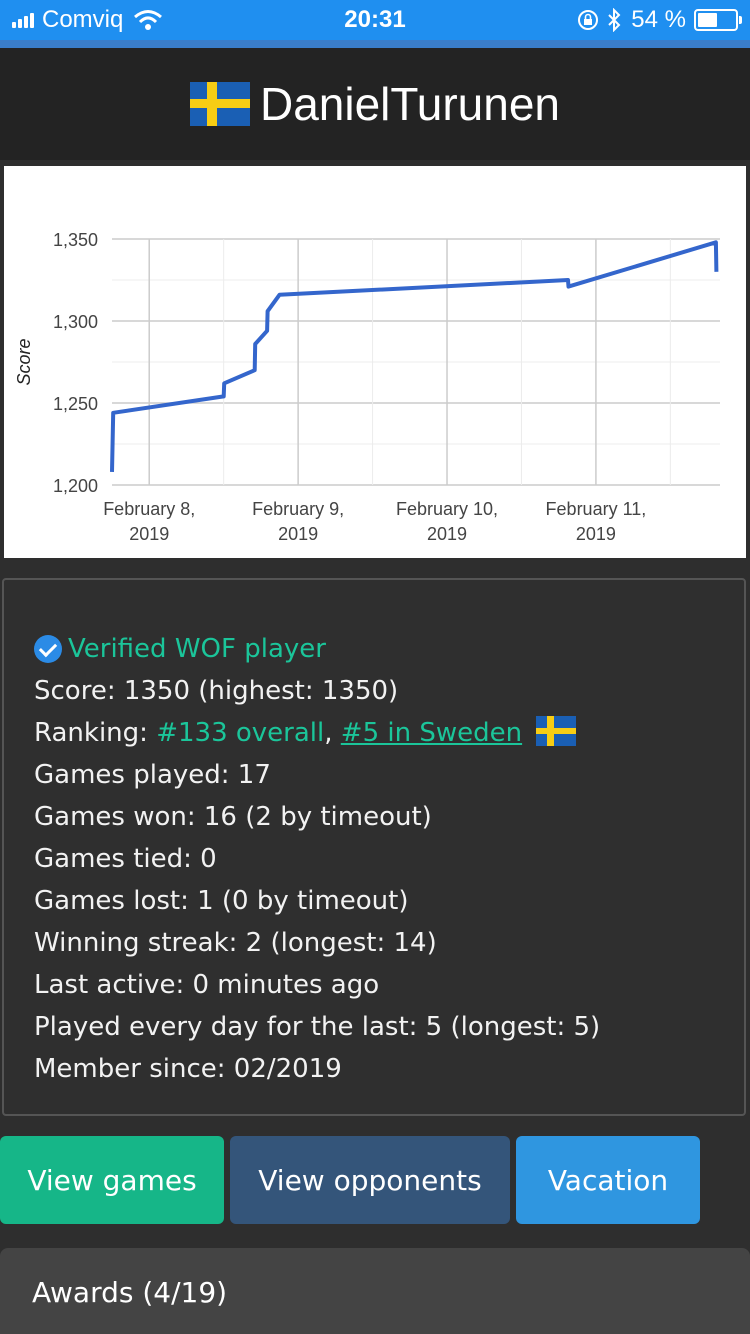 The height and width of the screenshot is (1334, 750). What do you see at coordinates (614, 20) in the screenshot?
I see `bluetooth-icon` at bounding box center [614, 20].